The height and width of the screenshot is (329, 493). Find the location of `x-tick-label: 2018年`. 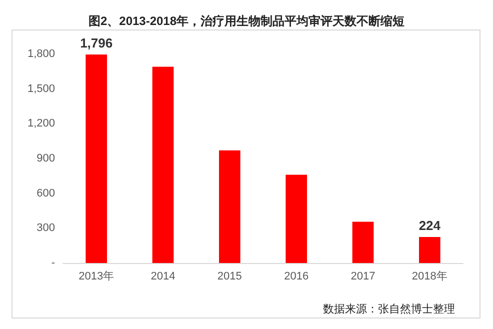

x-tick-label: 2018年 is located at coordinates (430, 276).